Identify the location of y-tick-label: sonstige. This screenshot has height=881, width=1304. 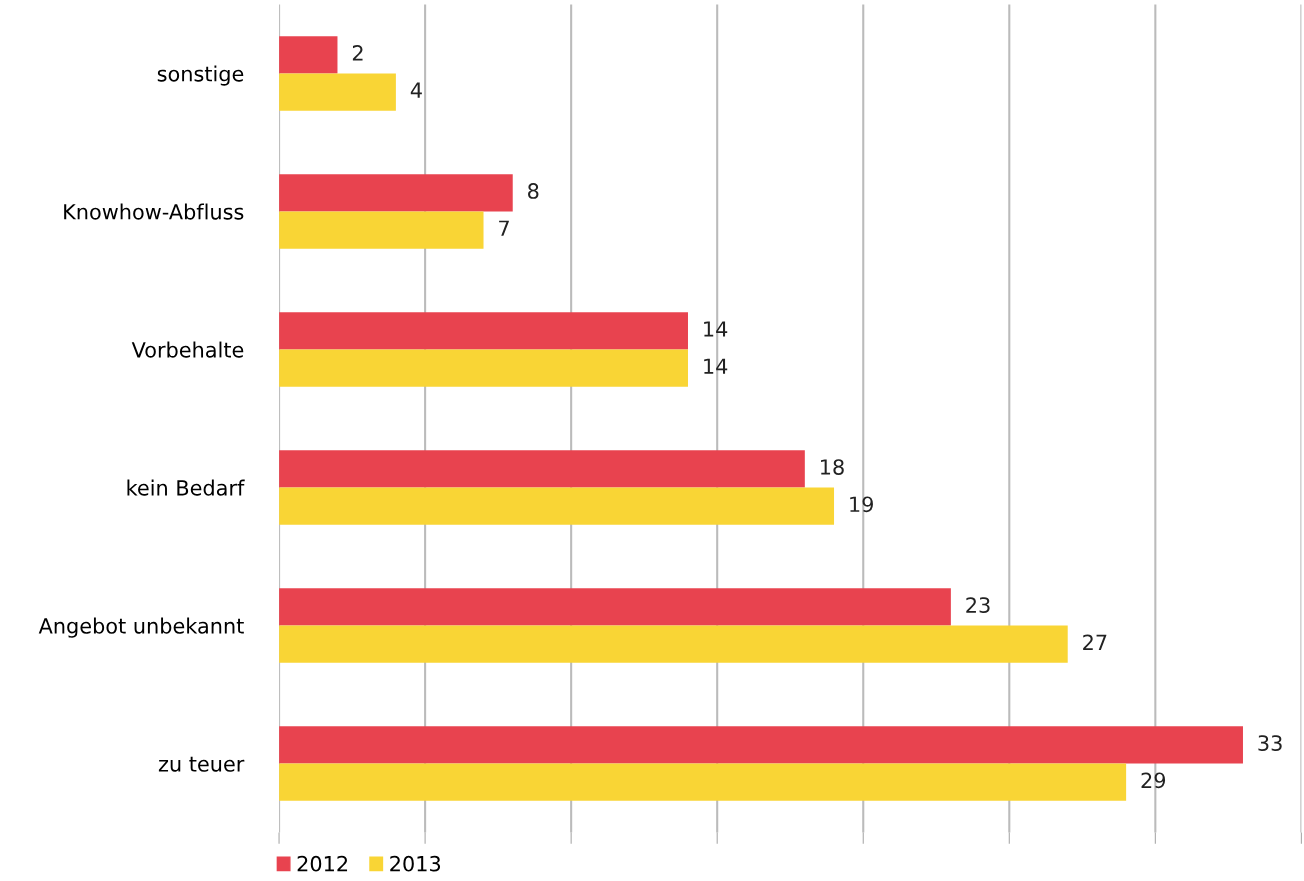
(200, 75).